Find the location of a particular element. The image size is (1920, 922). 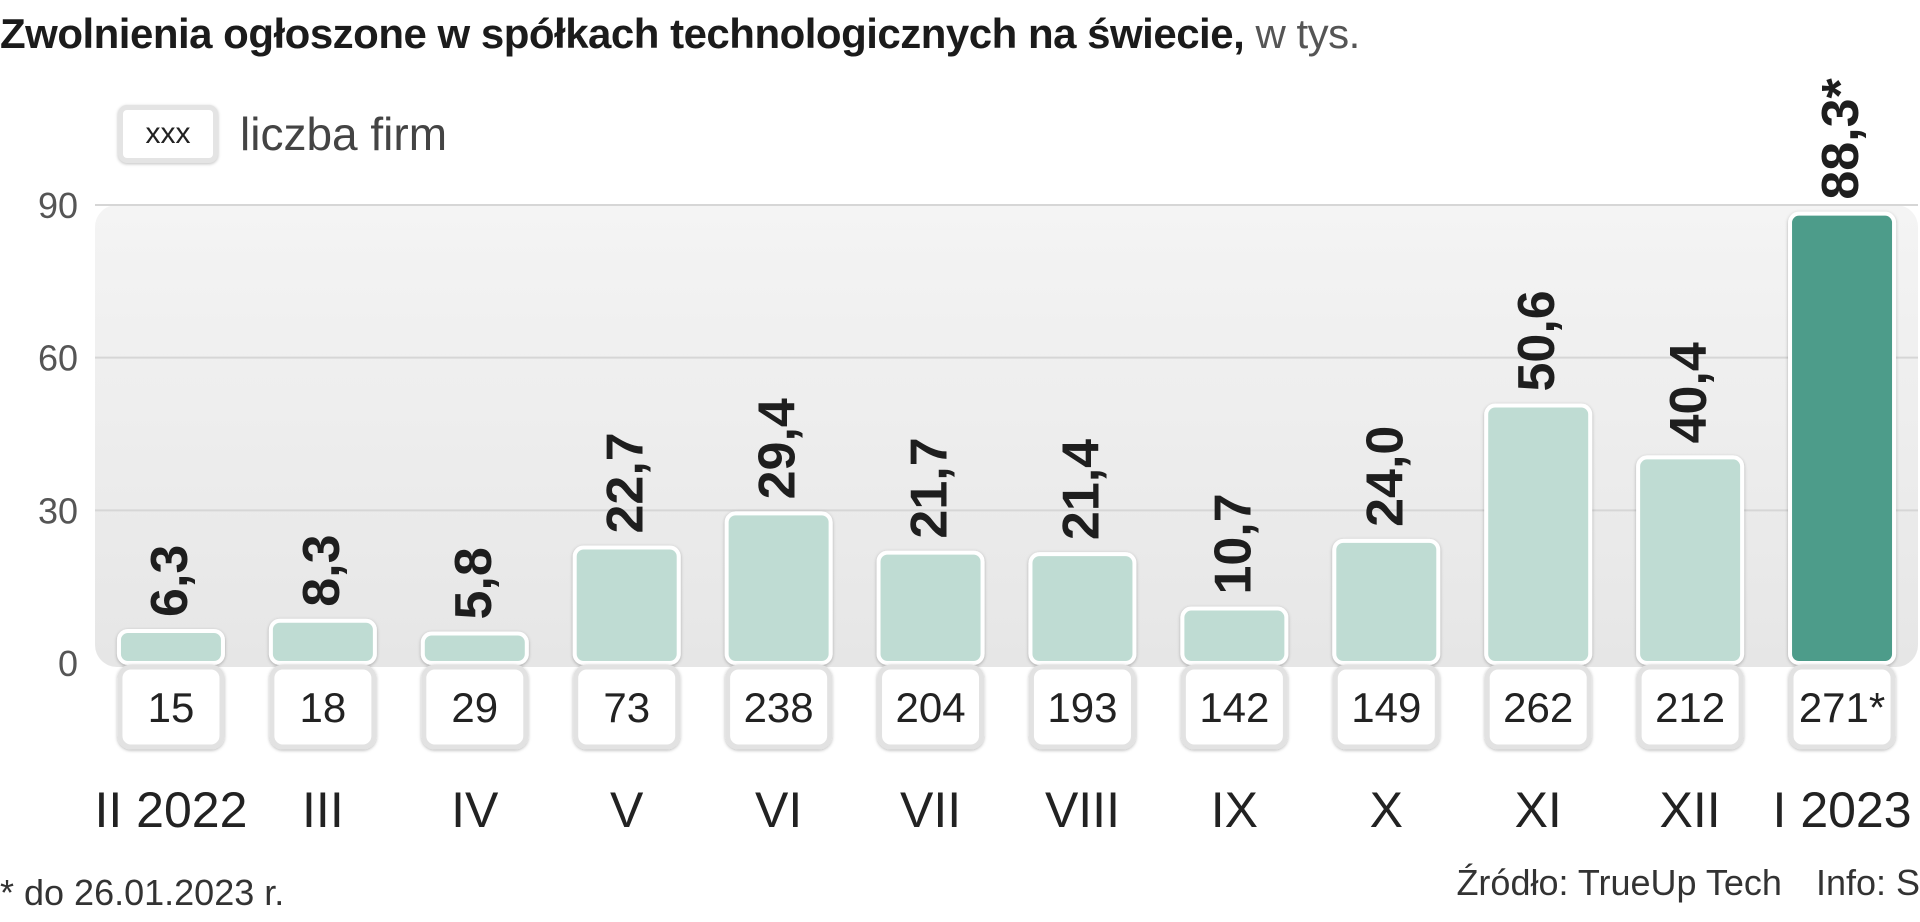

y-tick-label: 0 is located at coordinates (68, 663).